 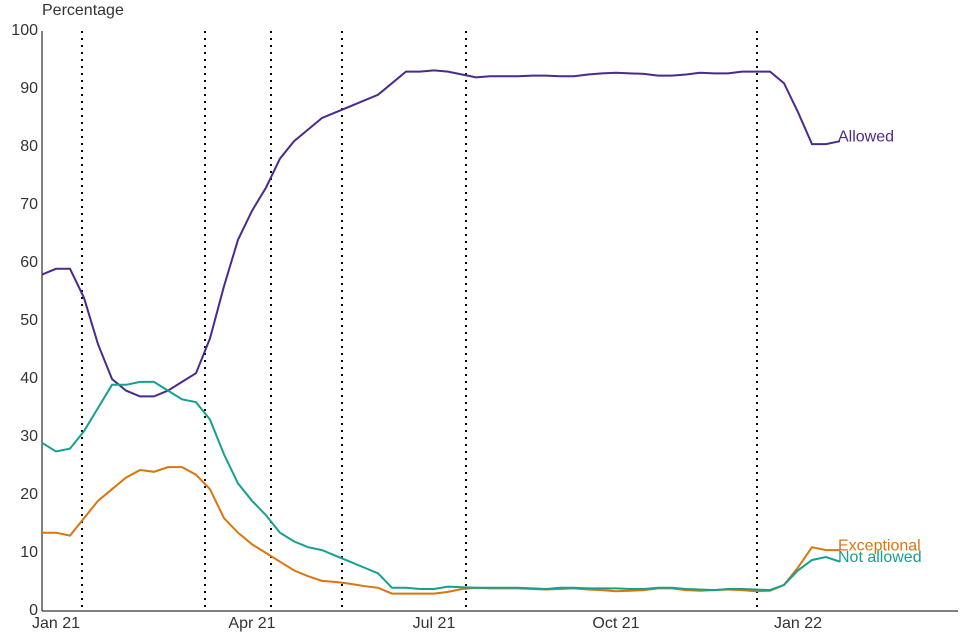 I want to click on x-tick-label: Oct 21, so click(x=615, y=623).